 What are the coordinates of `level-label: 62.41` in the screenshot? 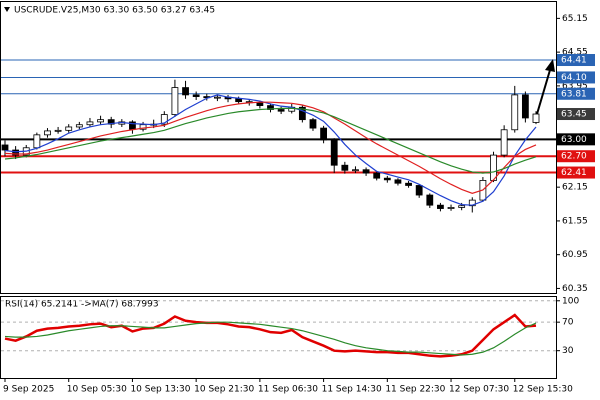 It's located at (574, 173).